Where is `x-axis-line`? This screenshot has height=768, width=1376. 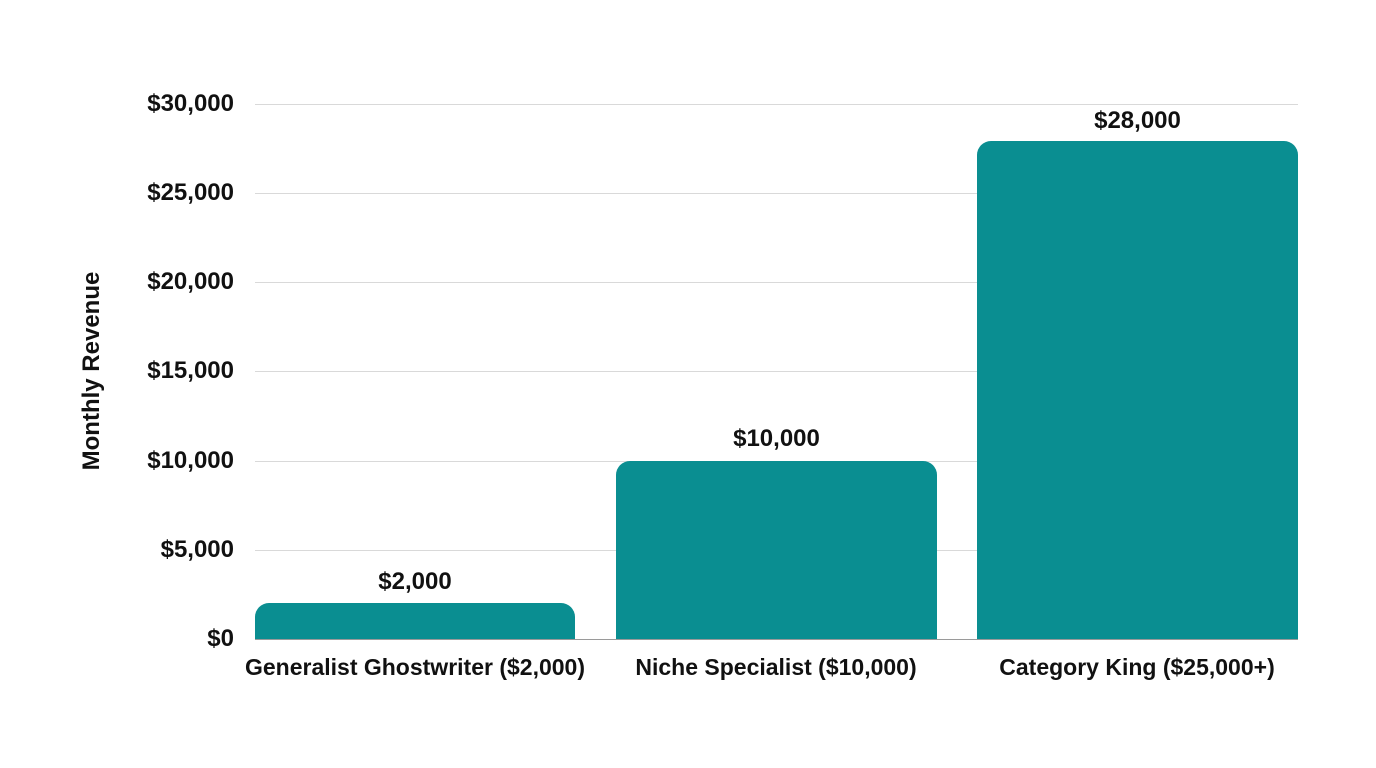
x-axis-line is located at coordinates (776, 639).